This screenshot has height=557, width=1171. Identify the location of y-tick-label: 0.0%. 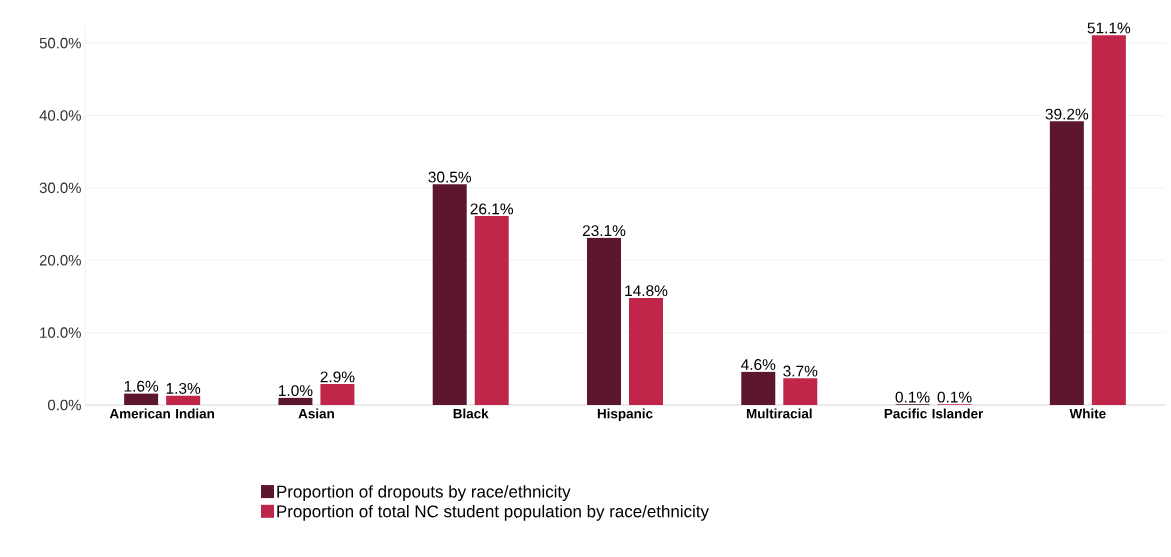
(64, 405).